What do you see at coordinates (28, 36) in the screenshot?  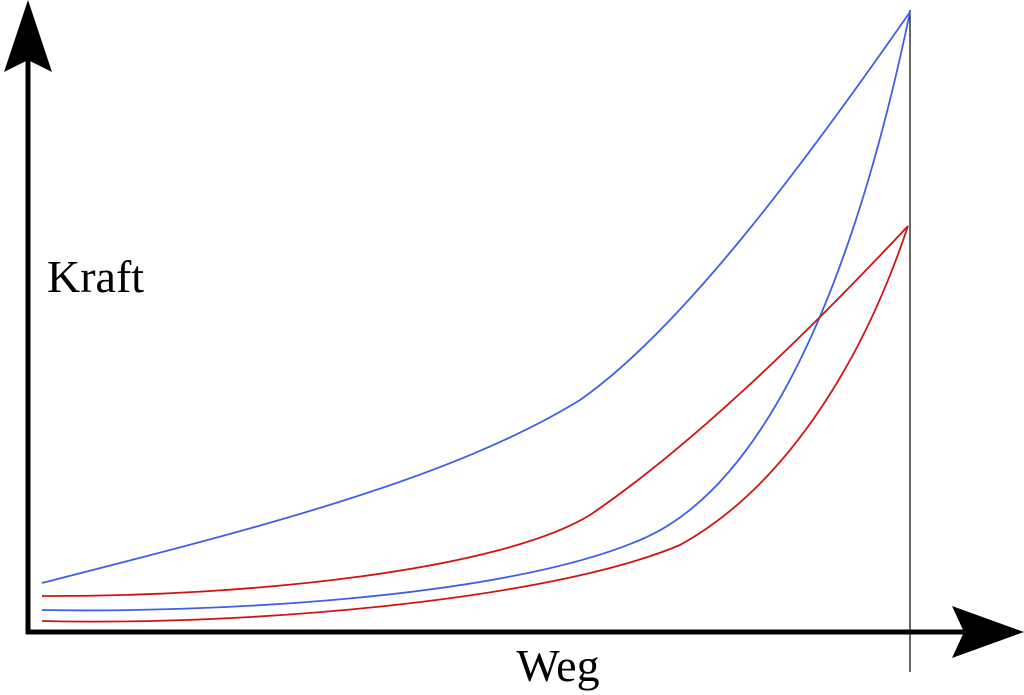 I see `y-axis-arrow` at bounding box center [28, 36].